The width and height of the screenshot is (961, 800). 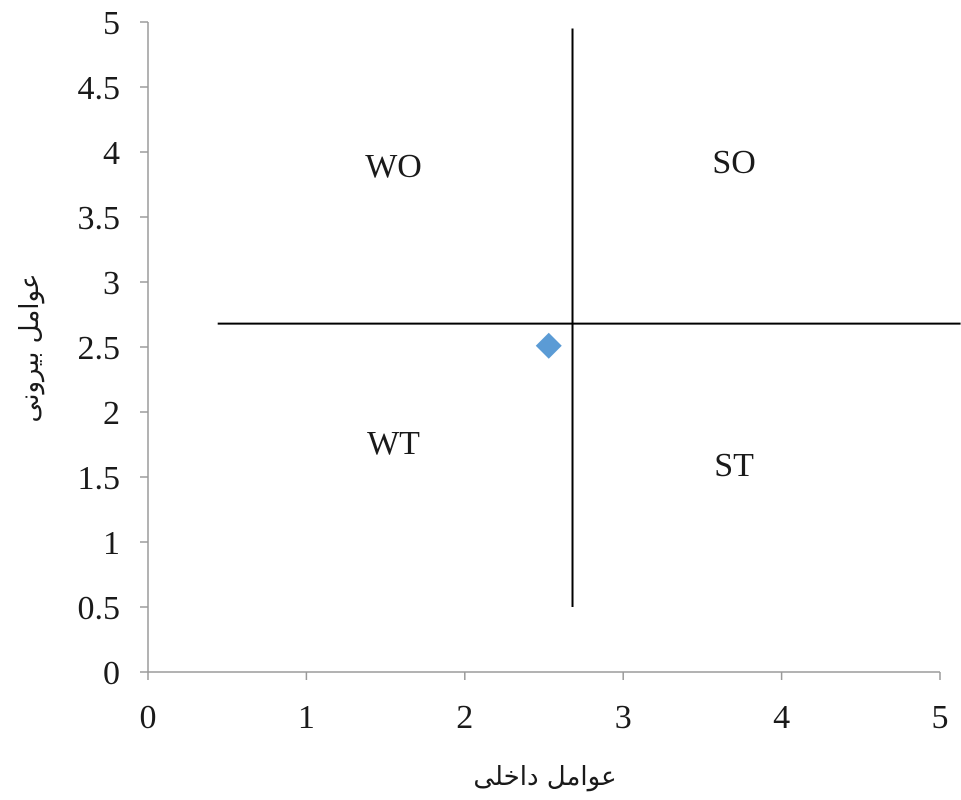 I want to click on x-tick-label: 3, so click(x=623, y=717).